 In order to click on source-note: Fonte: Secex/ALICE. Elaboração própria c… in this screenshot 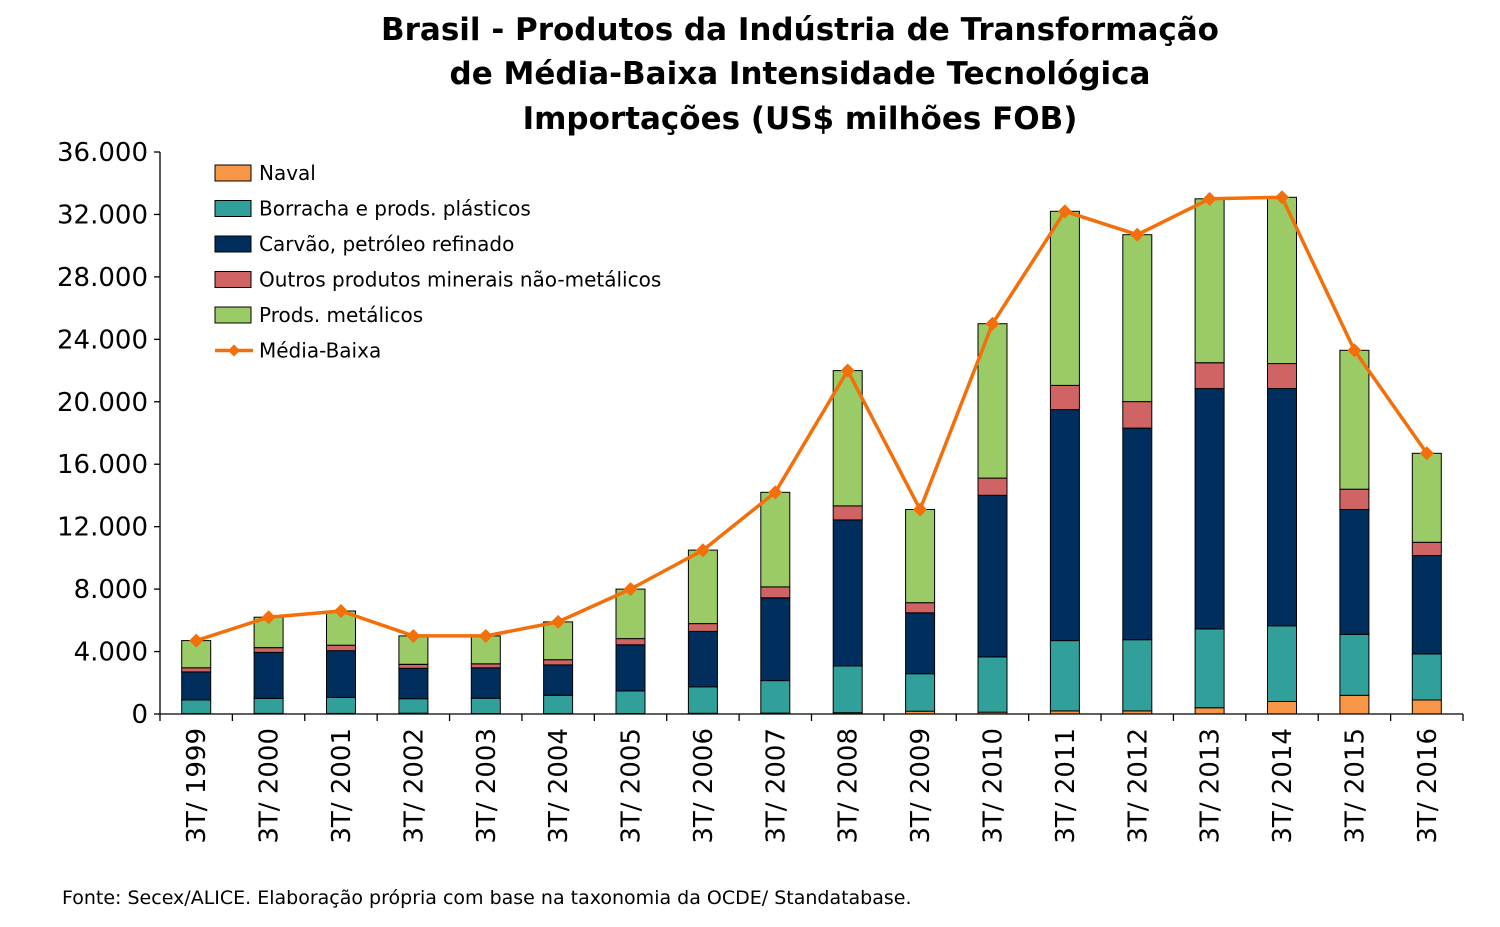, I will do `click(487, 898)`.